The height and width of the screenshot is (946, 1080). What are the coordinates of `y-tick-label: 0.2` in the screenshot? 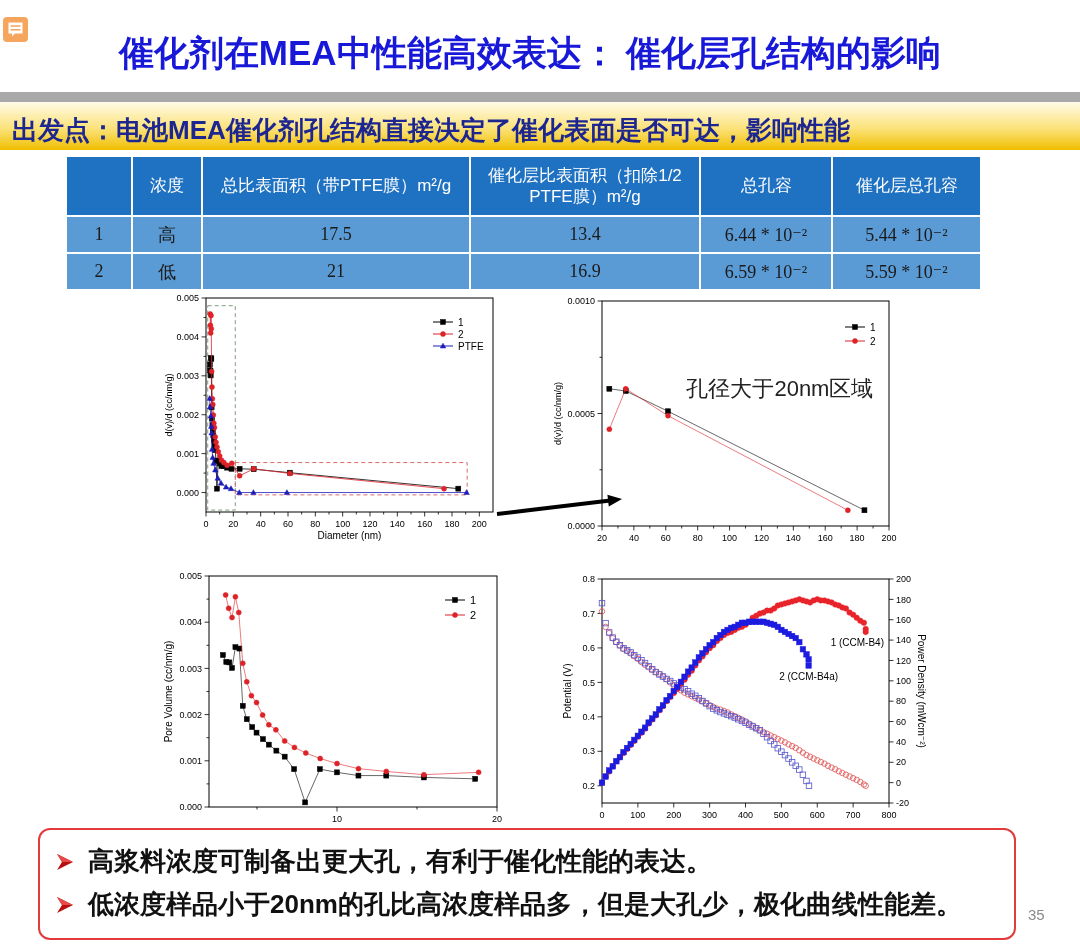 It's located at (588, 785).